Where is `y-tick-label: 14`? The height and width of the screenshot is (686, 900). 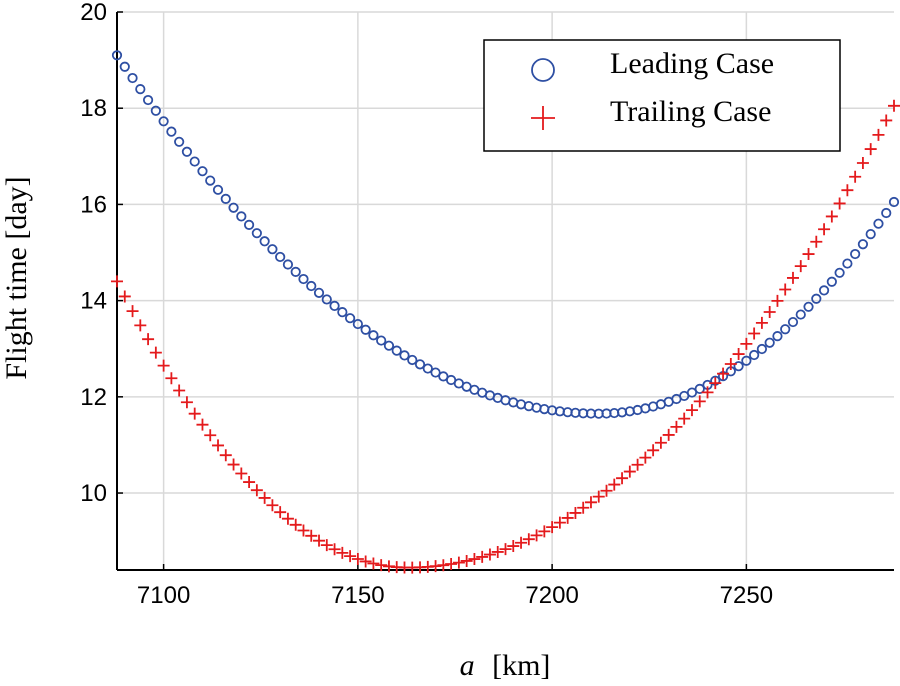
y-tick-label: 14 is located at coordinates (93, 301).